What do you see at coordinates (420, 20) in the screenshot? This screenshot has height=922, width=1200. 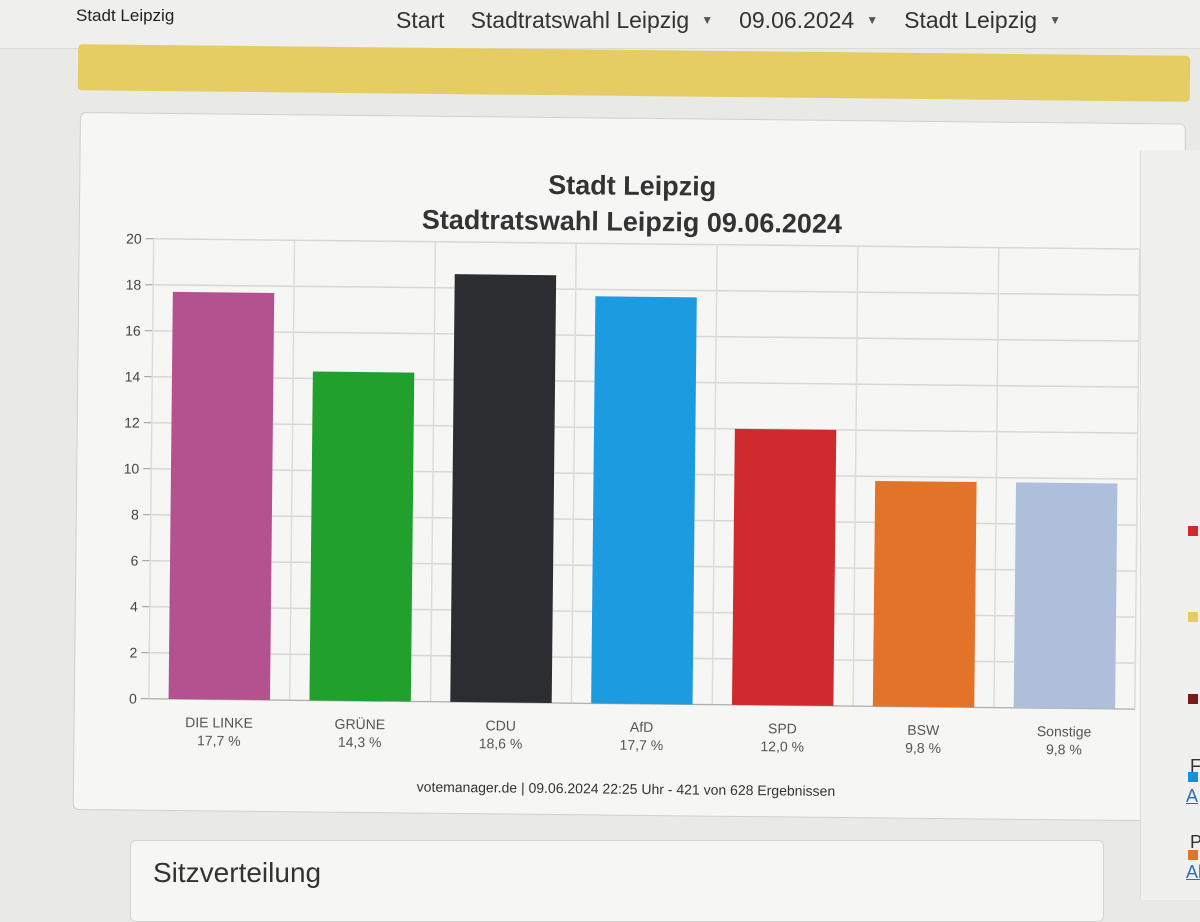 I see `nav-start: Start` at bounding box center [420, 20].